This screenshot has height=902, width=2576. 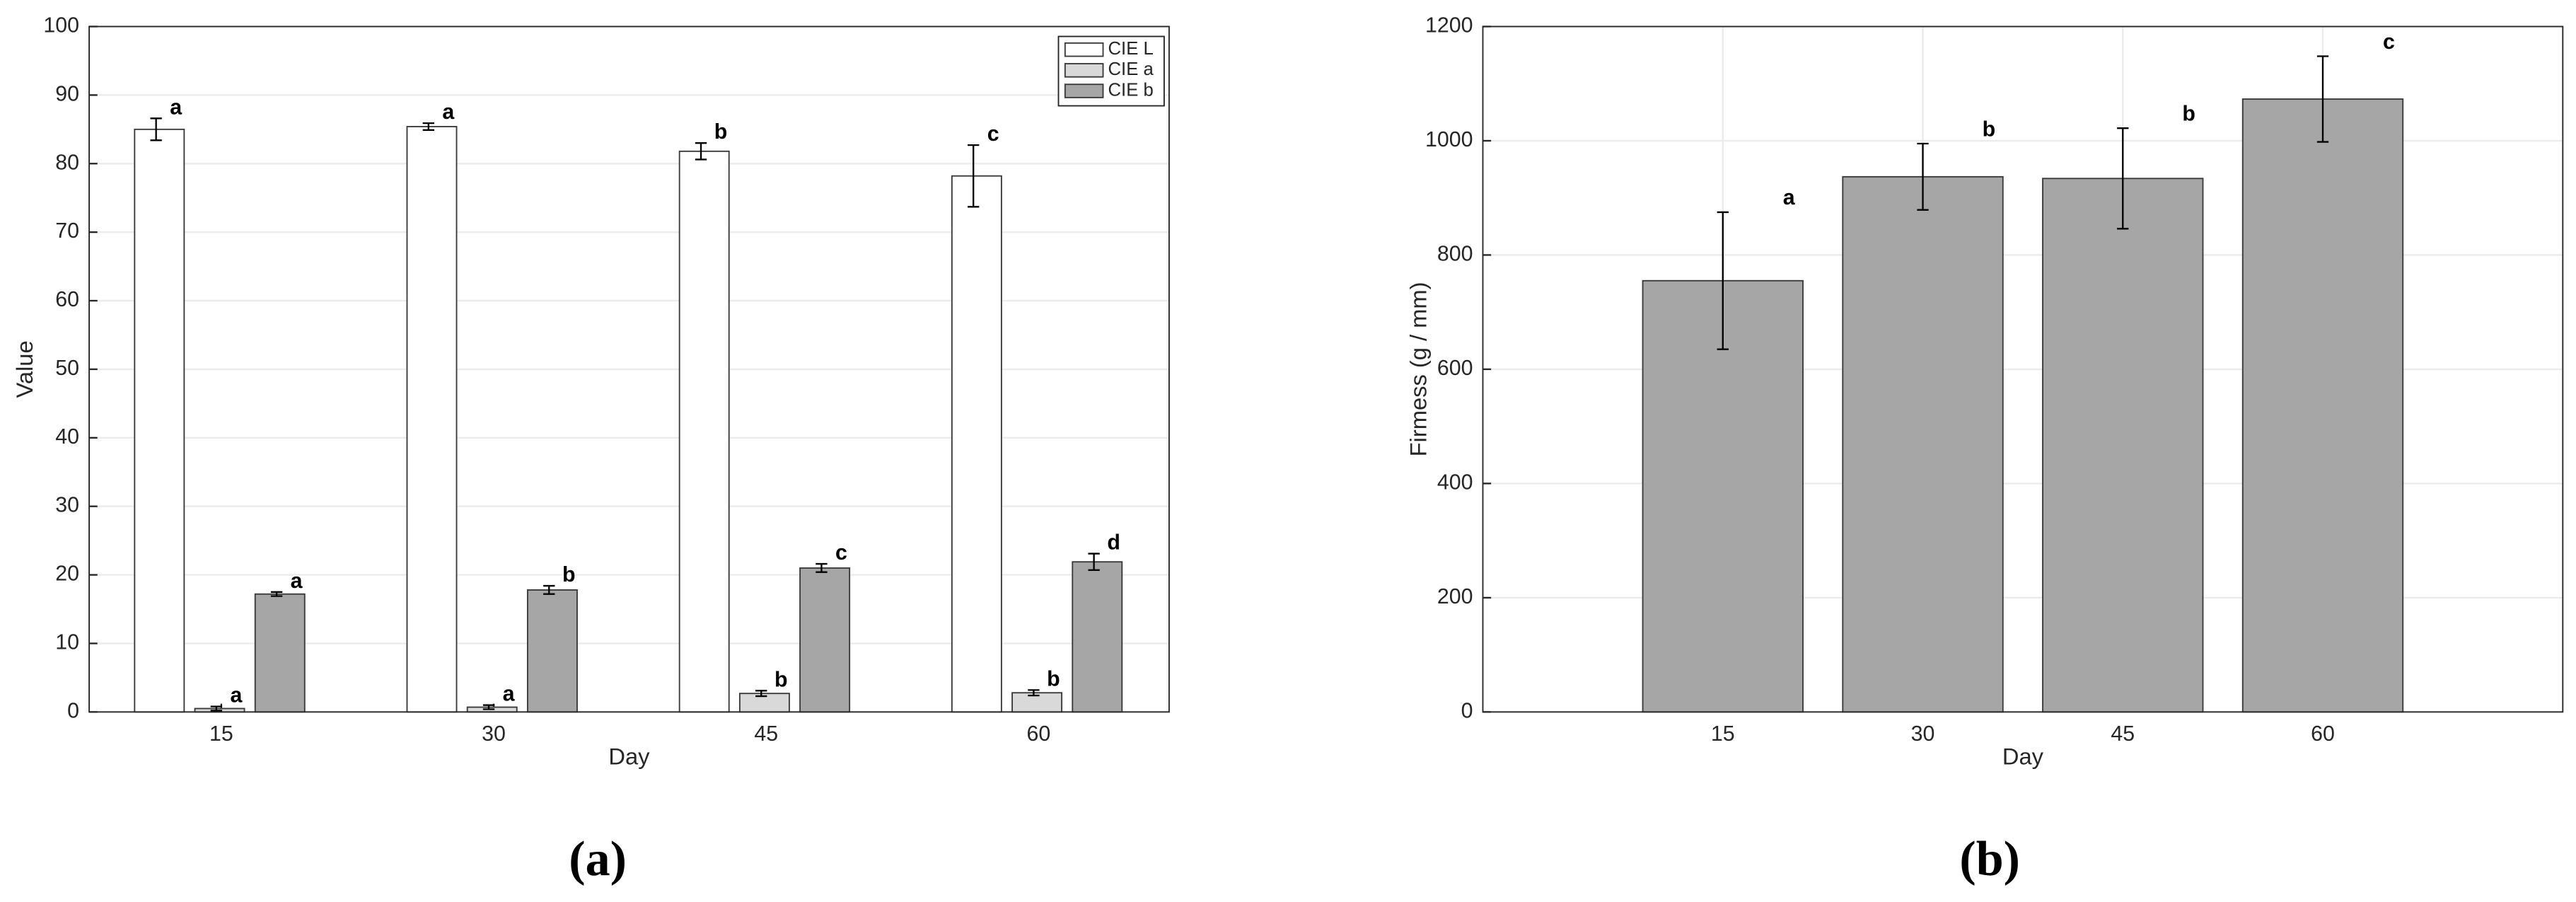 I want to click on y-tick-label: 10, so click(x=67, y=642).